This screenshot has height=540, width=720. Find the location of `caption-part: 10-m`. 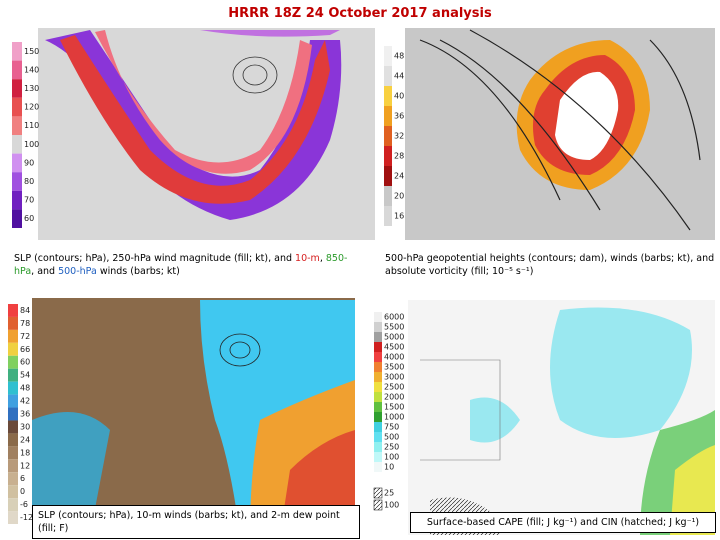

caption-part: 10-m is located at coordinates (307, 258).